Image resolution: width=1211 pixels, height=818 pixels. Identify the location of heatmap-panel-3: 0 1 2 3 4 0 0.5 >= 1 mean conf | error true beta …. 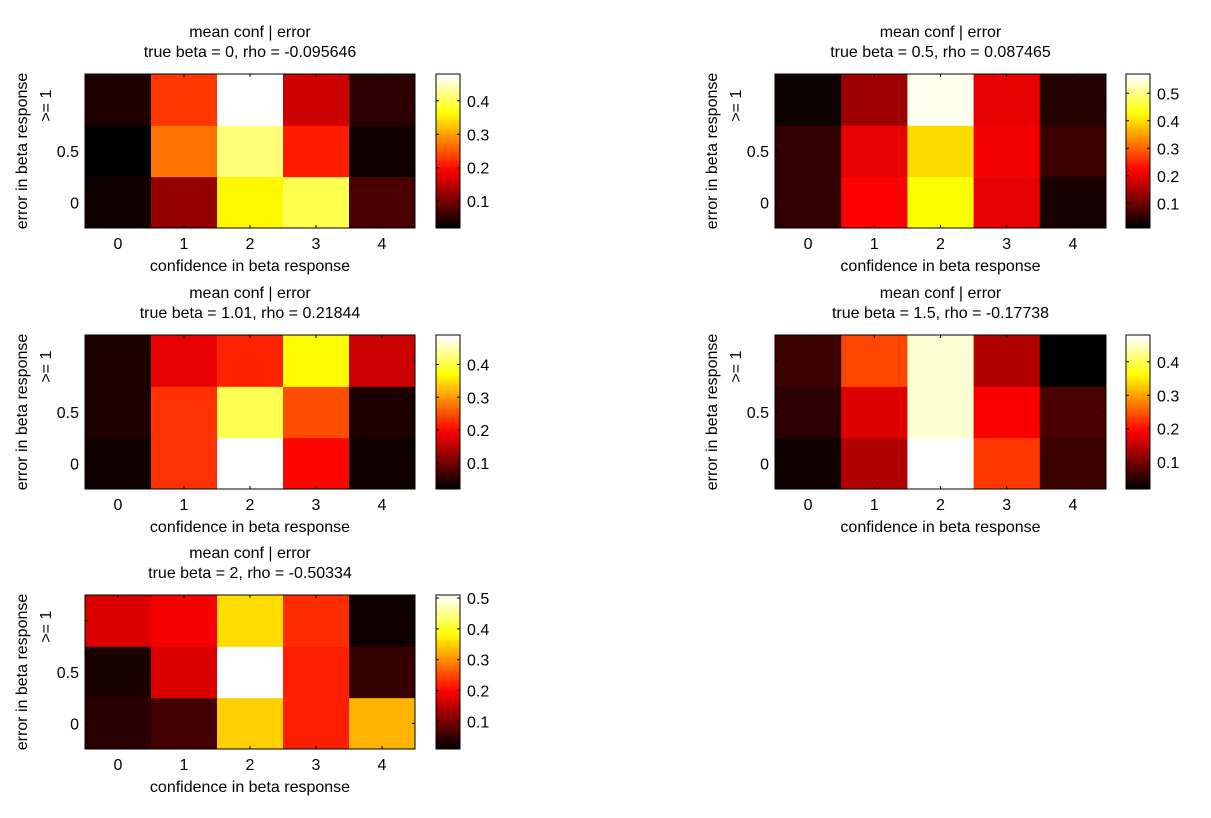
(251, 410).